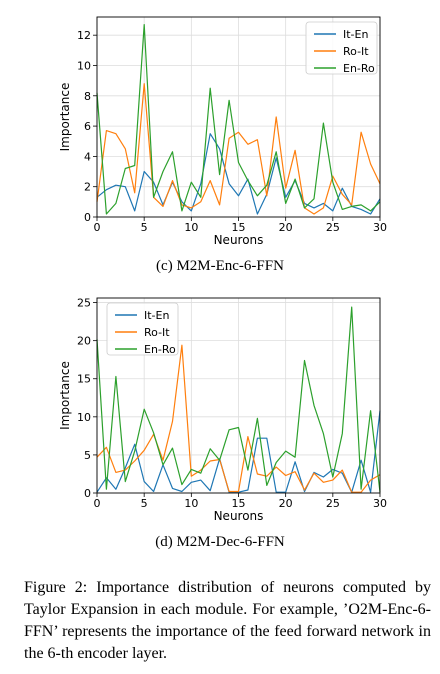  Describe the element at coordinates (87, 156) in the screenshot. I see `y-tick-label: 4` at that location.